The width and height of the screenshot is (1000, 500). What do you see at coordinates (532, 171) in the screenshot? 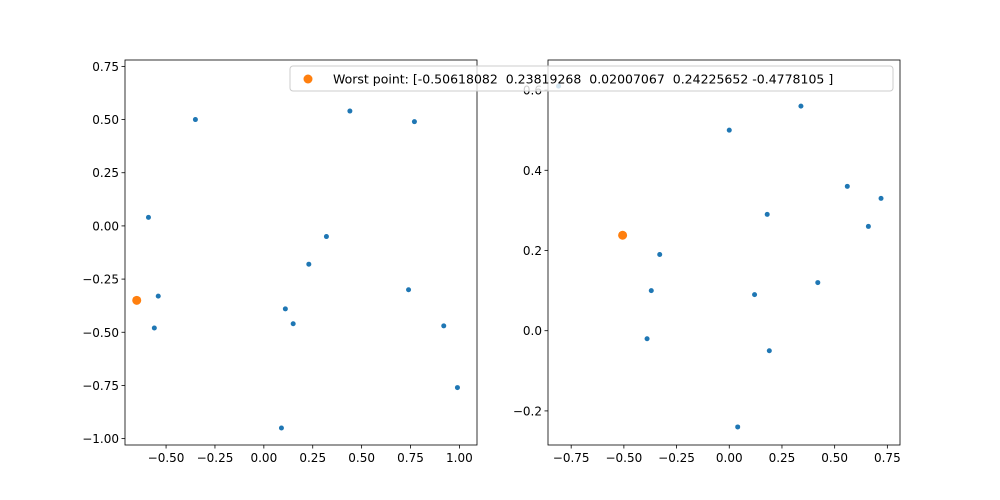
I see `y-tick-label: 0.4` at bounding box center [532, 171].